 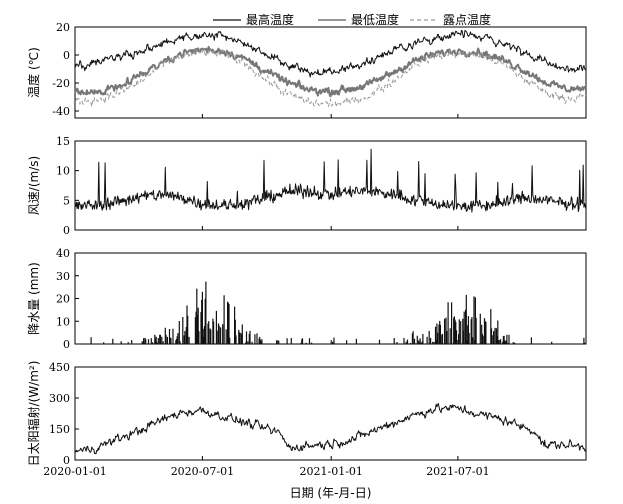 I want to click on radiation-ytick-label: 0, so click(x=66, y=460).